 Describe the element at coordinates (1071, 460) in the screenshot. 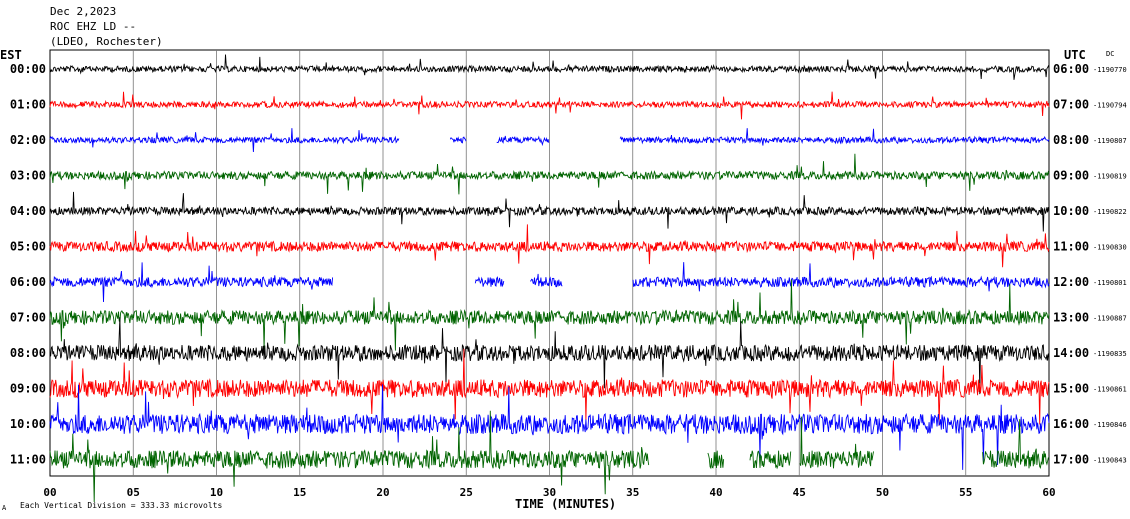

I see `utc-row-label: 17:00` at that location.